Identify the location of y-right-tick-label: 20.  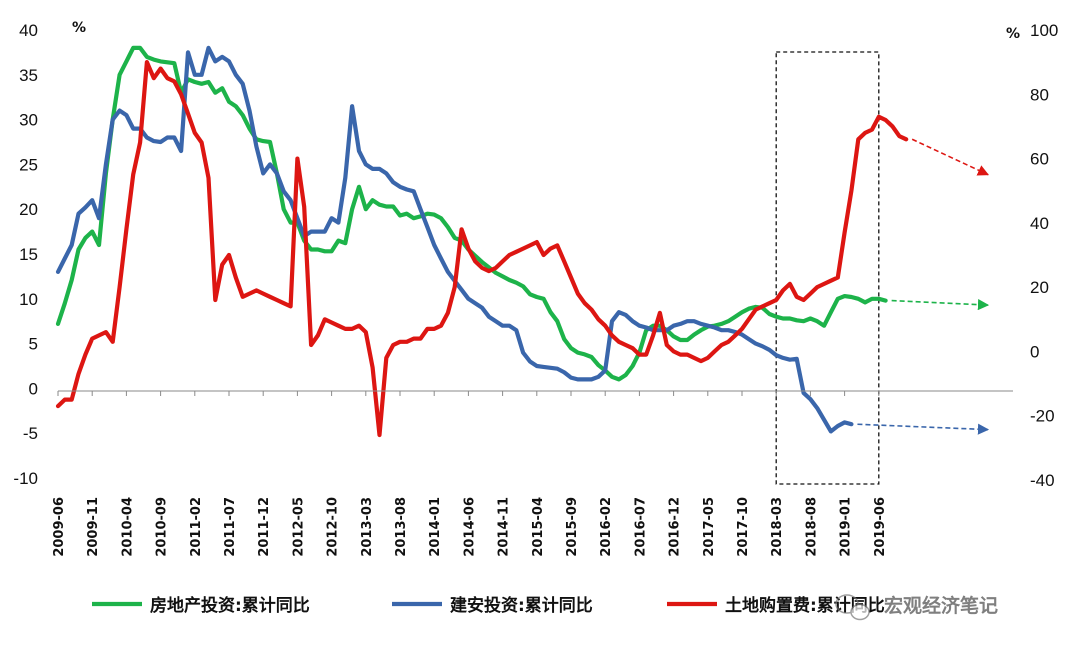
(1039, 287).